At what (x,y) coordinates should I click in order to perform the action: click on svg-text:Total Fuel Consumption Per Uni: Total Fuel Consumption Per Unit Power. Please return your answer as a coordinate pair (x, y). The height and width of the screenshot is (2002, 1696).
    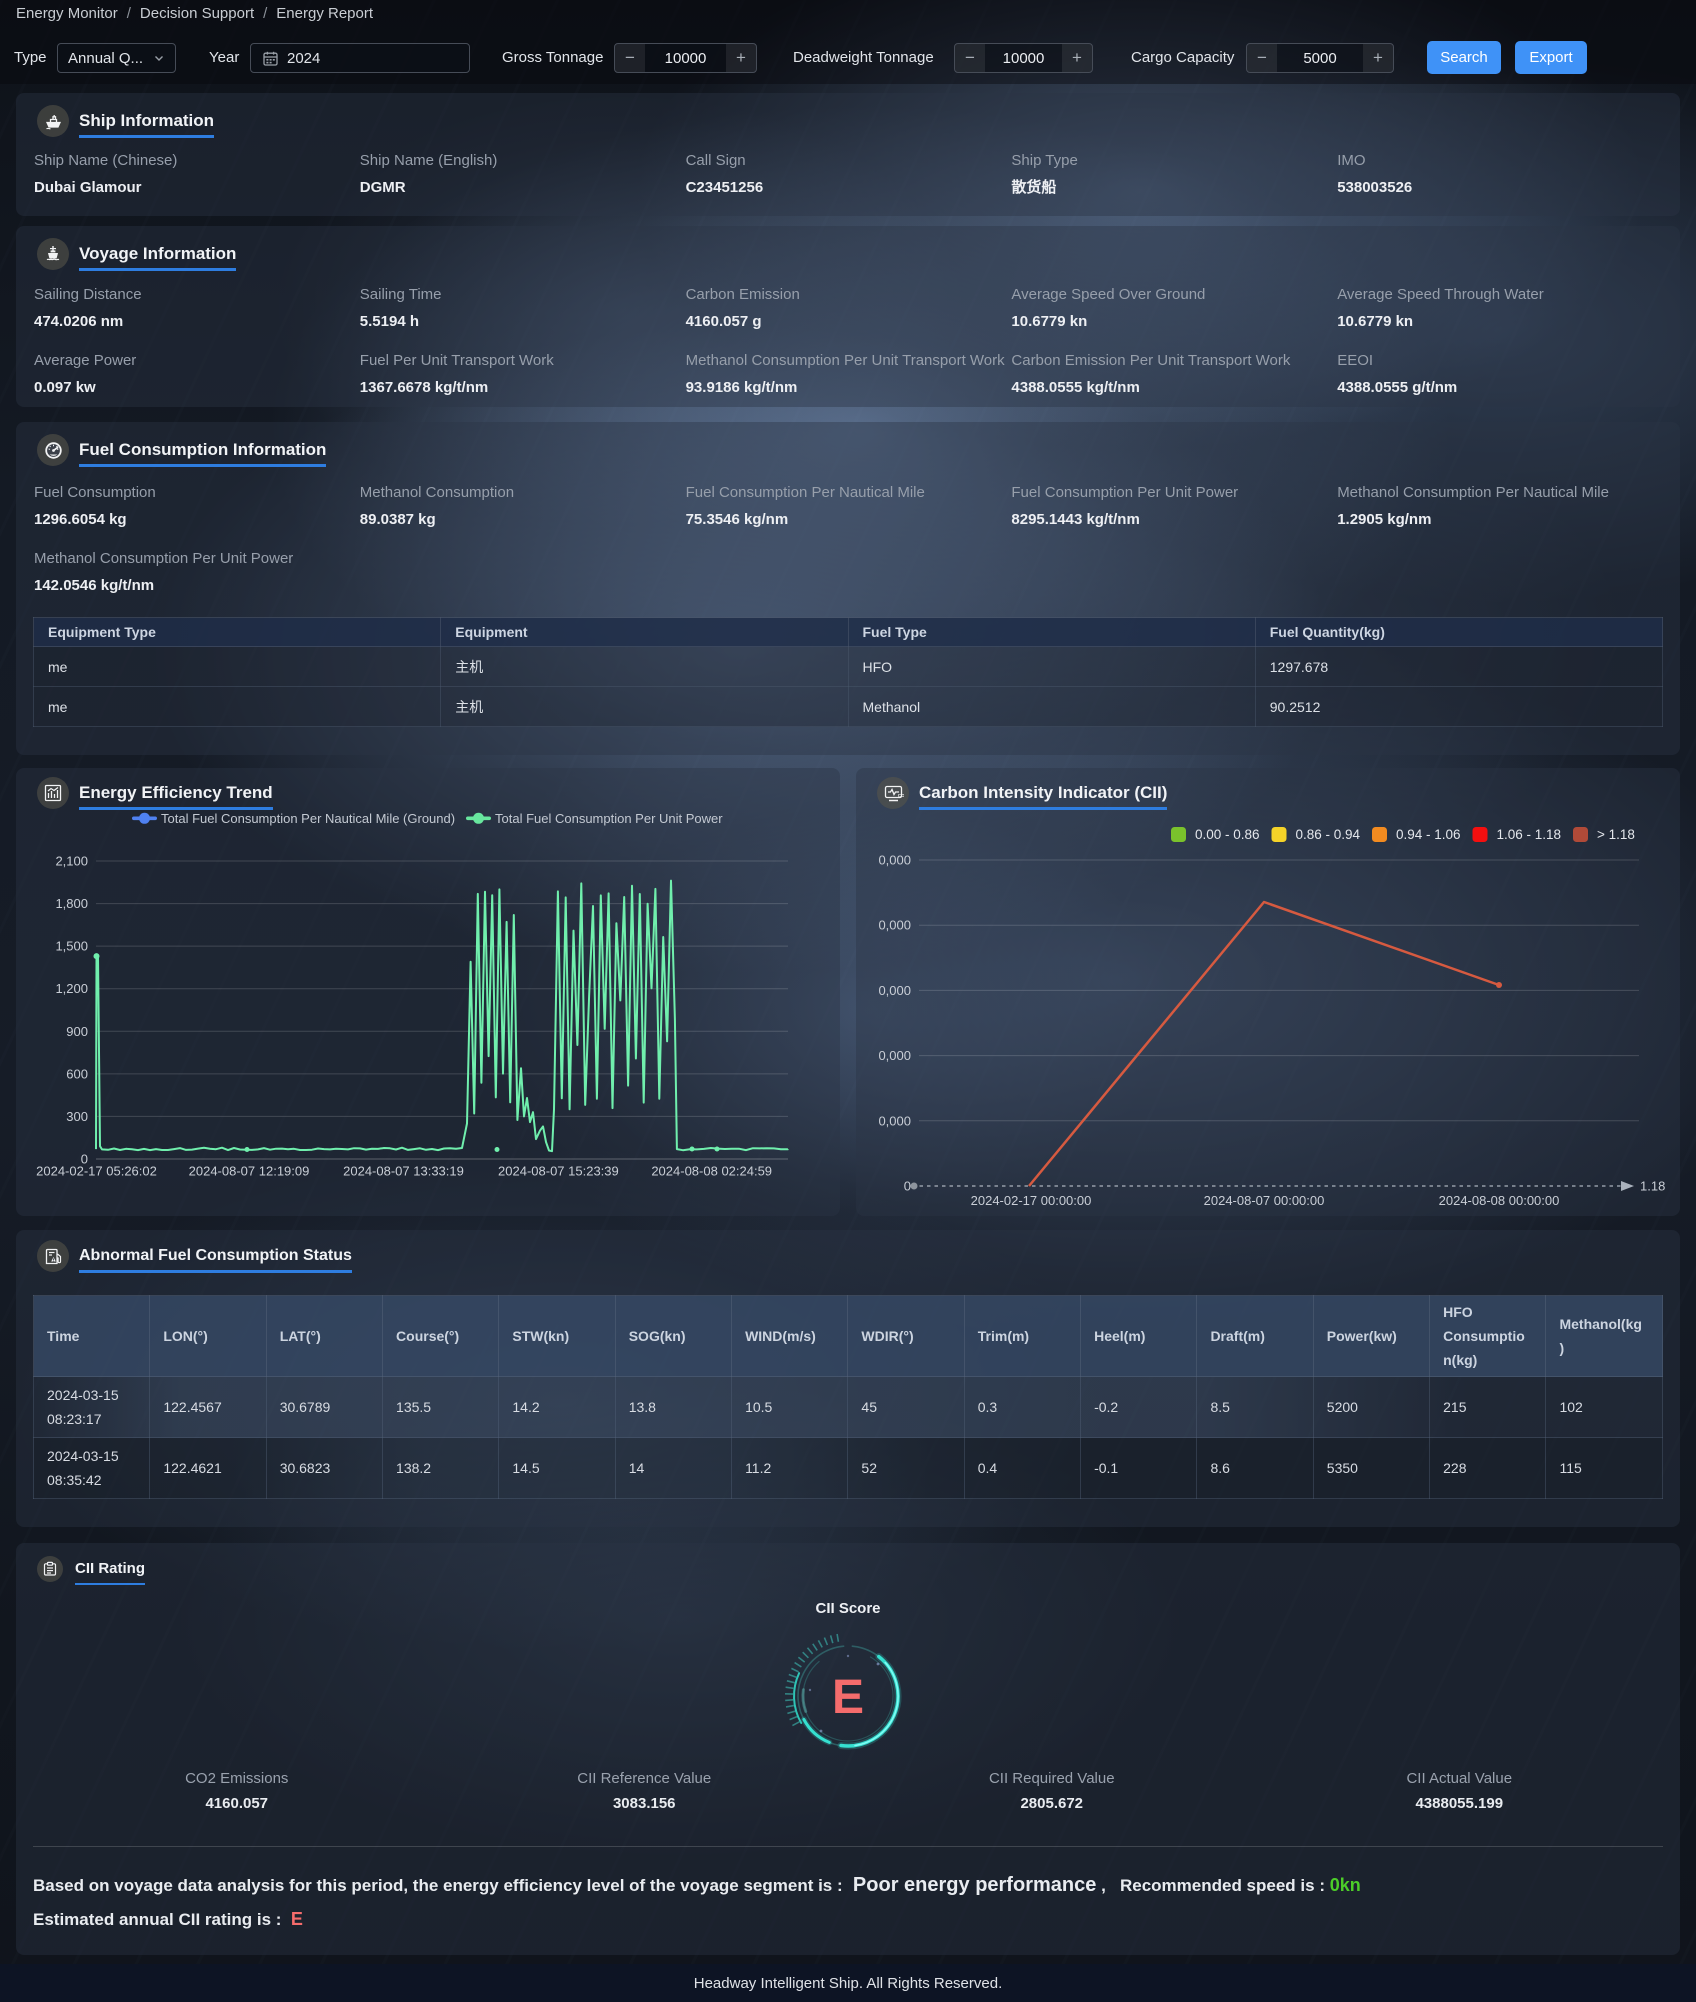
    Looking at the image, I should click on (609, 818).